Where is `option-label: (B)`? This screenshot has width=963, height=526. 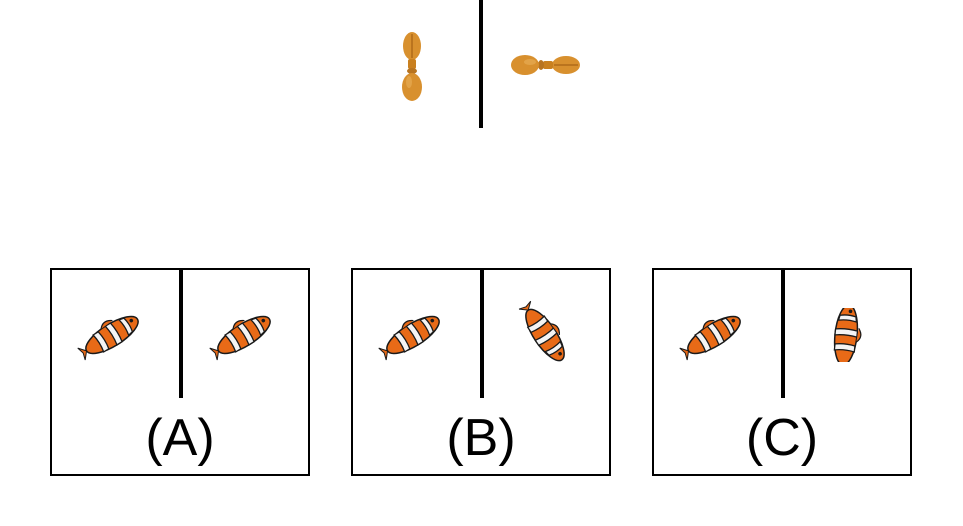
option-label: (B) is located at coordinates (481, 438).